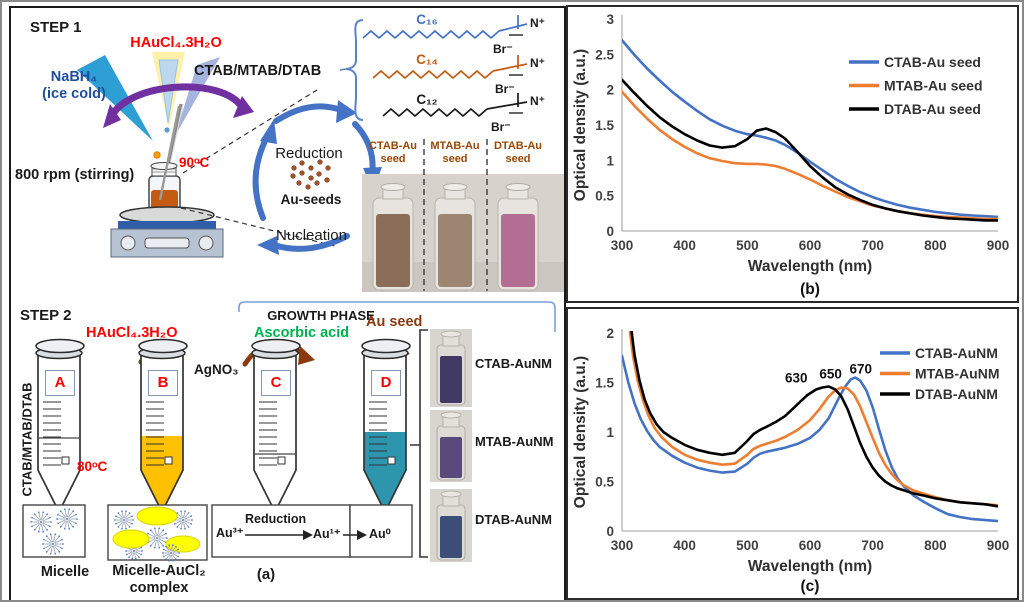 The width and height of the screenshot is (1024, 602). I want to click on svg-text: MTAB-Au seed, so click(933, 86).